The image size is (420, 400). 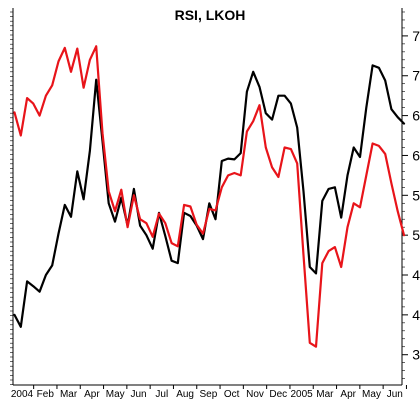 What do you see at coordinates (210, 386) in the screenshot?
I see `bottom-axis` at bounding box center [210, 386].